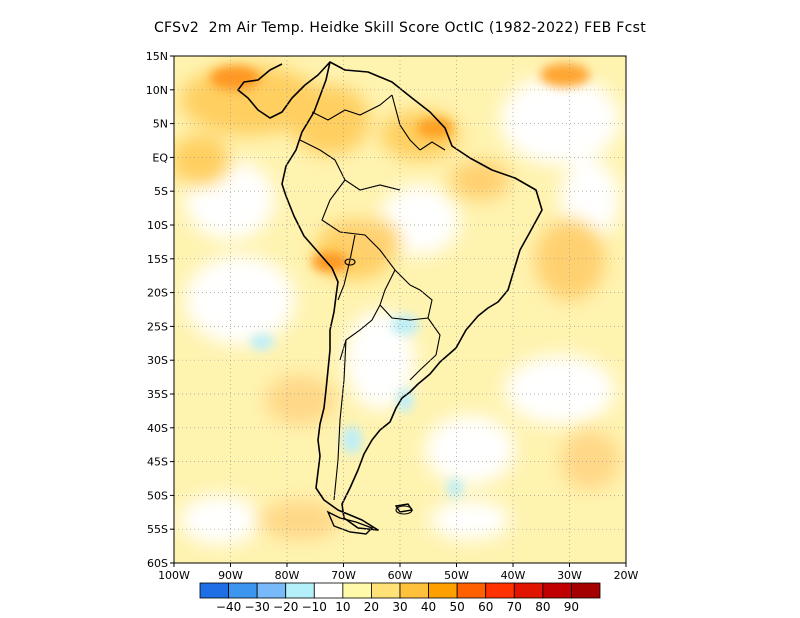  I want to click on lat-label-25s: 25S, so click(157, 326).